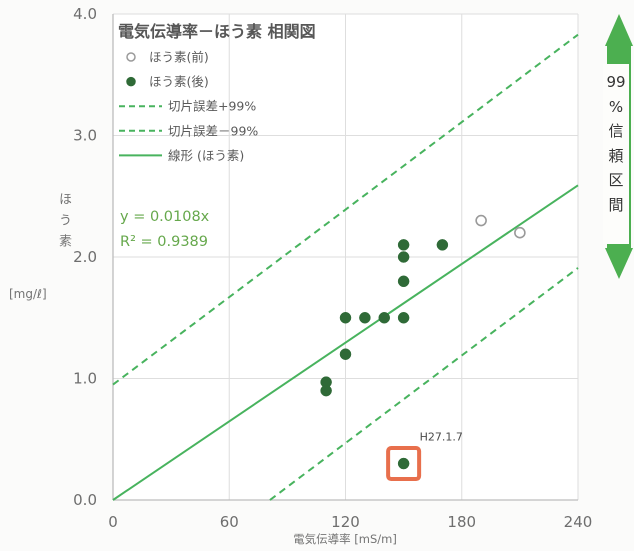 The image size is (634, 551). Describe the element at coordinates (85, 379) in the screenshot. I see `y-tick-label: 1.0` at that location.